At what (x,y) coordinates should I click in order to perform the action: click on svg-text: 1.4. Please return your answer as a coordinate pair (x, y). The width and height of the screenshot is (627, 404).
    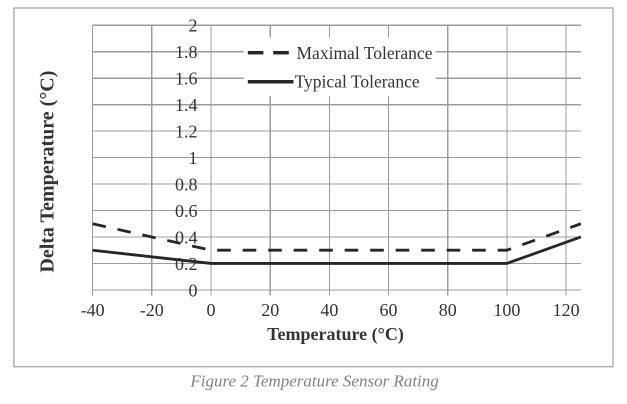
    Looking at the image, I should click on (186, 105).